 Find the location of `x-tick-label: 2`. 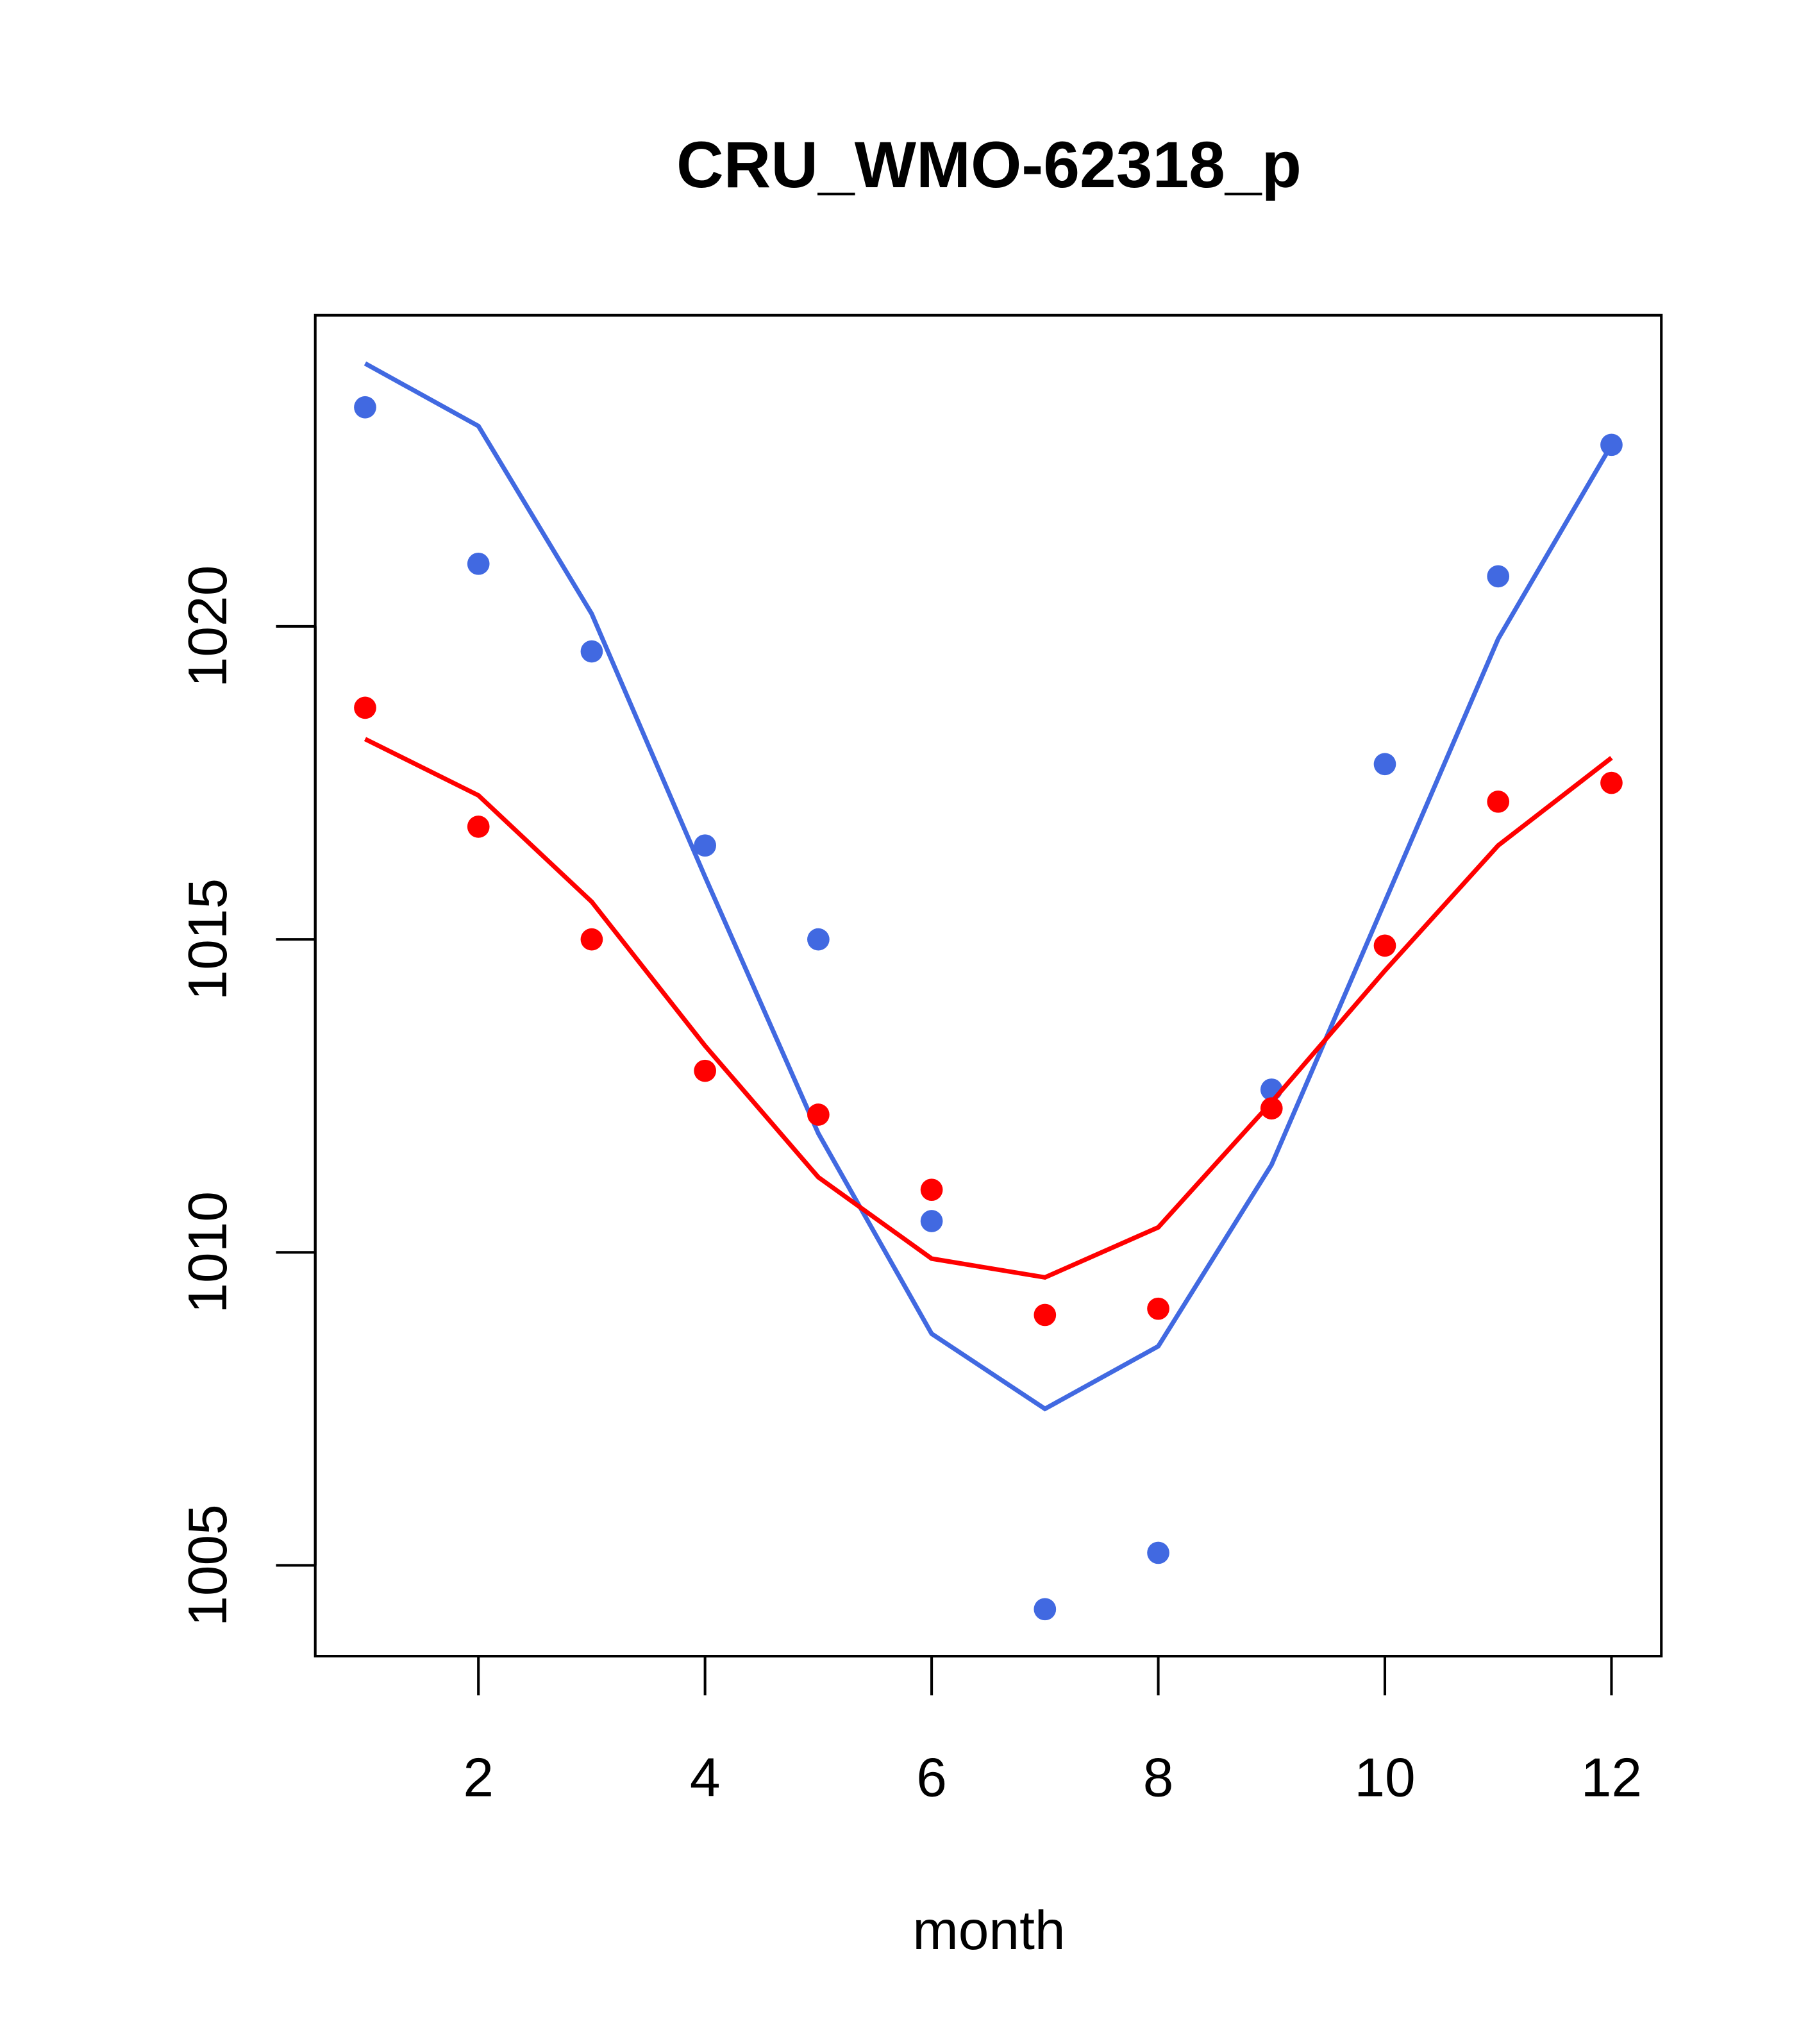

x-tick-label: 2 is located at coordinates (479, 1777).